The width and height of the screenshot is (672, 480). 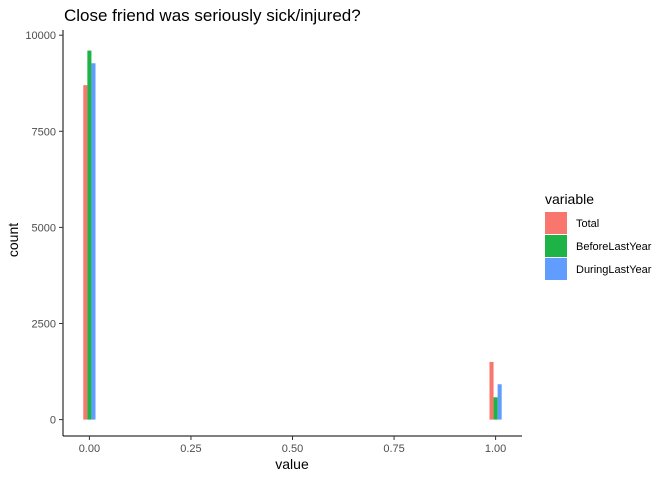 I want to click on y-axis-title: count, so click(x=13, y=240).